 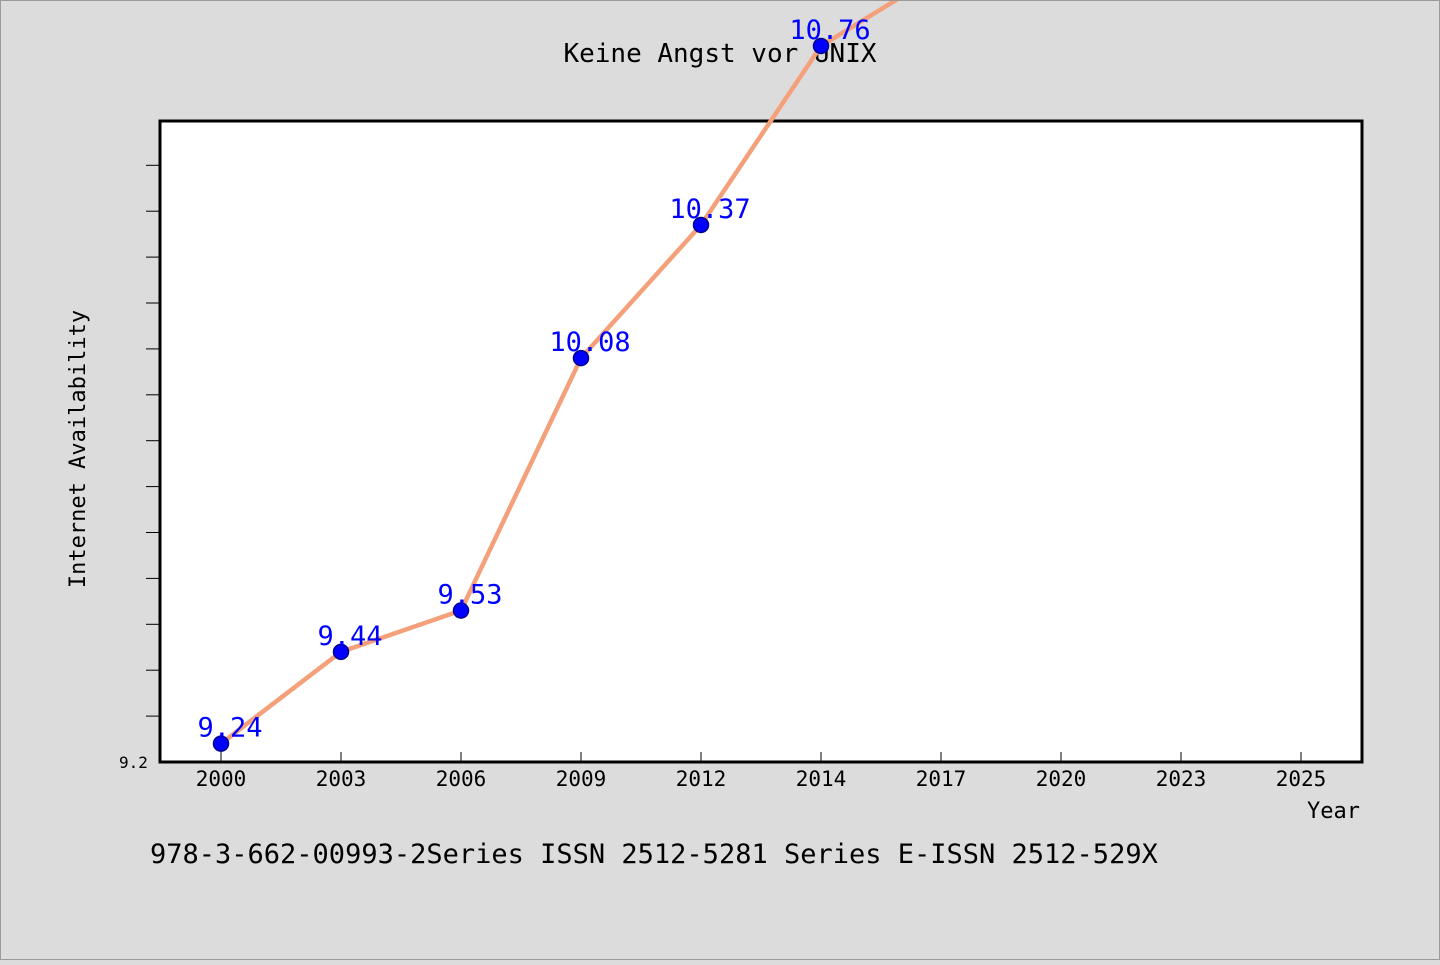 I want to click on x-axis-label: Year, so click(x=1333, y=811).